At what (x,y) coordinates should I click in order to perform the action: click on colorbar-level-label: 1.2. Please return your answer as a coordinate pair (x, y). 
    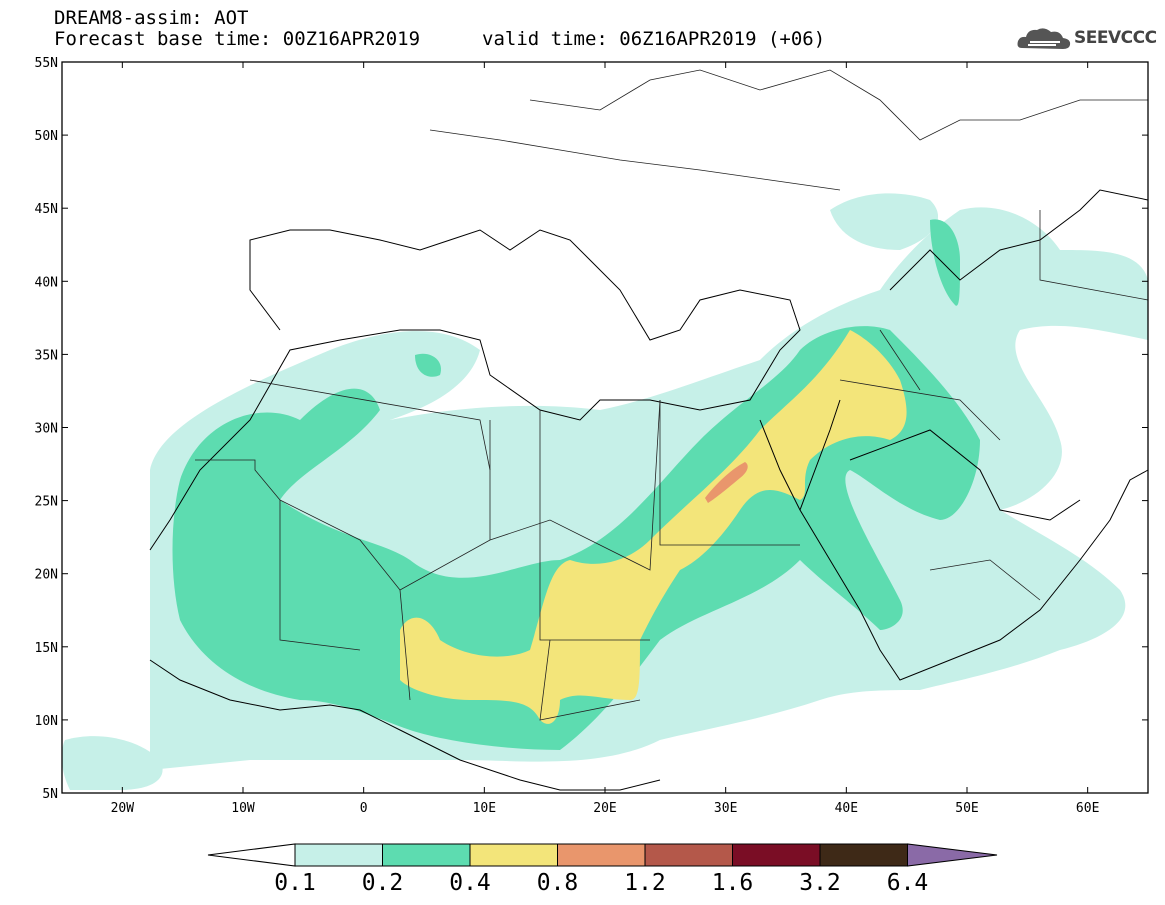
    Looking at the image, I should click on (645, 883).